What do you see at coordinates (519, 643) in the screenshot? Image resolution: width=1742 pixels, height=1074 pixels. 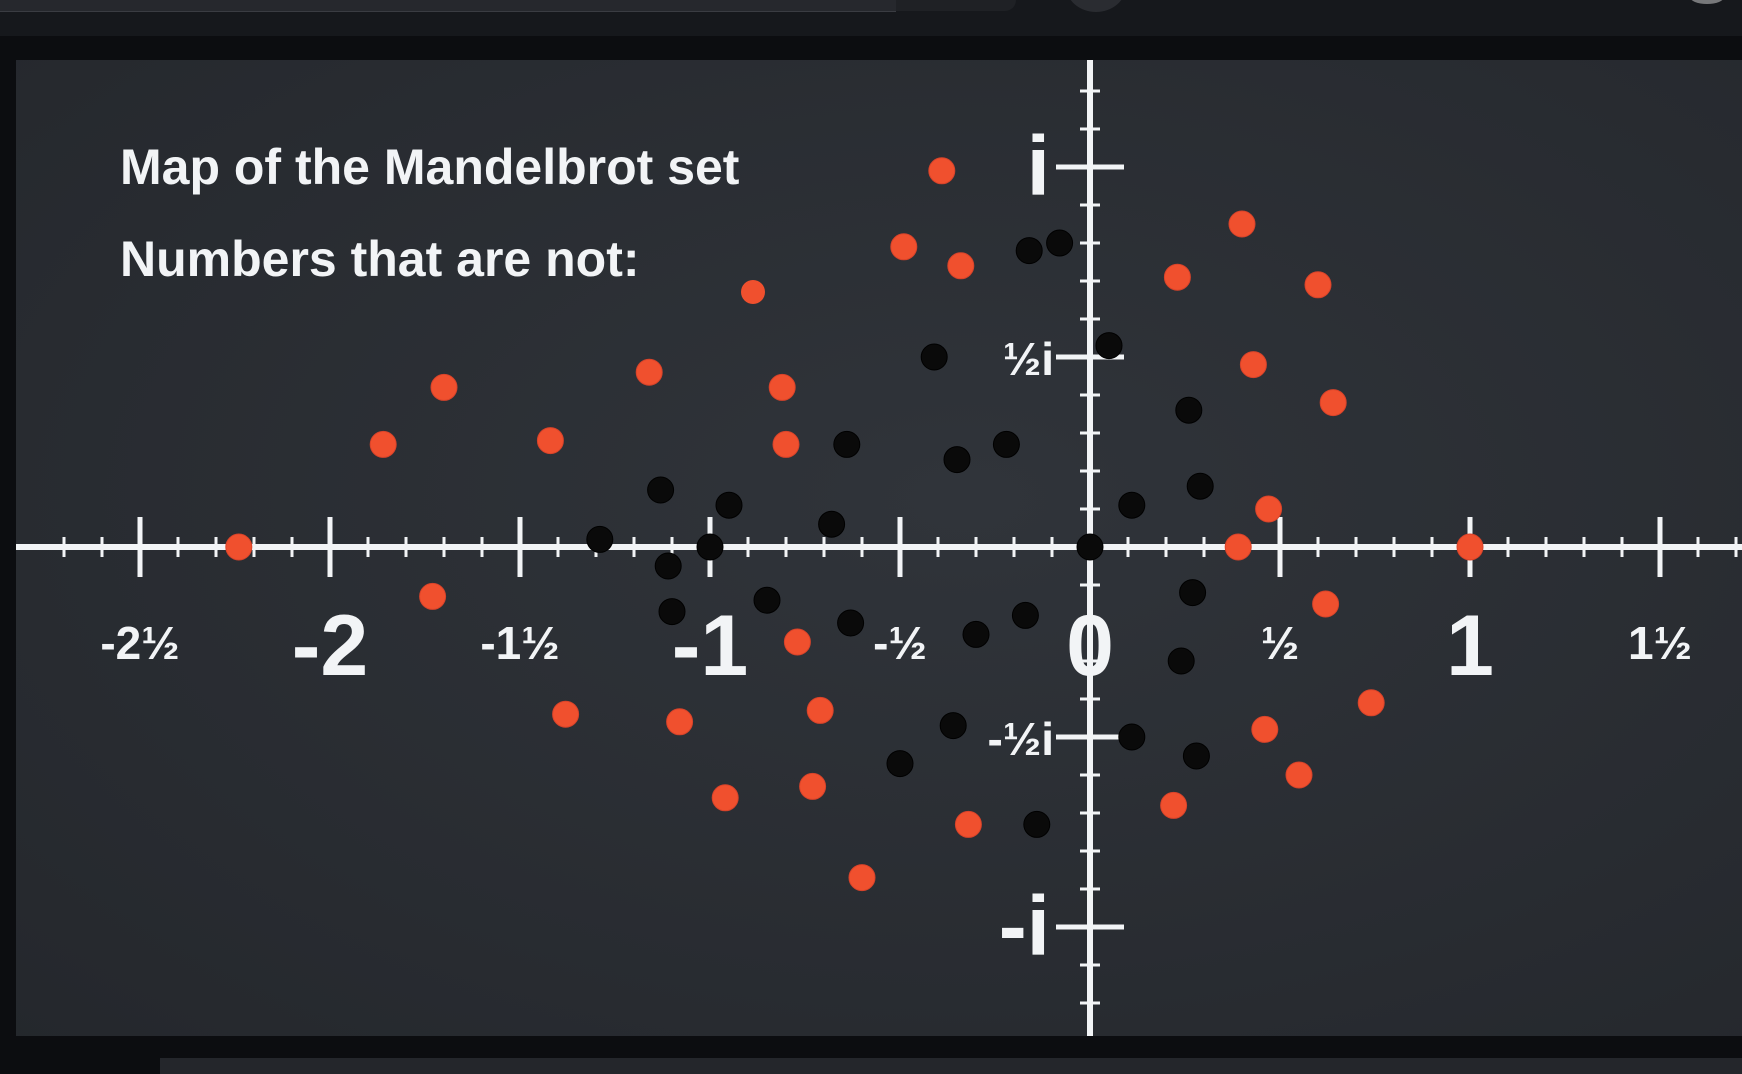 I see `x-tick-label: -1½` at bounding box center [519, 643].